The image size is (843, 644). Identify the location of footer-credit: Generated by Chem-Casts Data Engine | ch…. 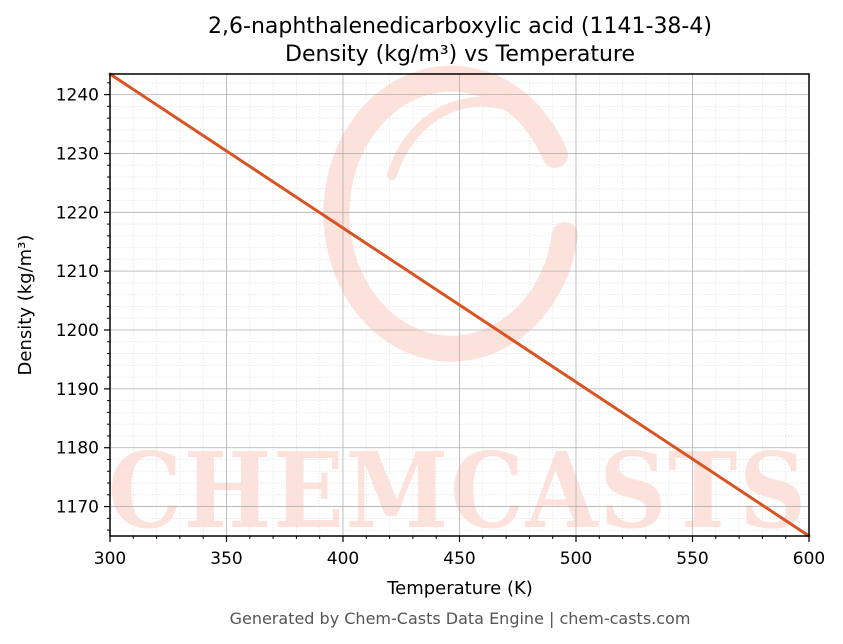
(460, 618).